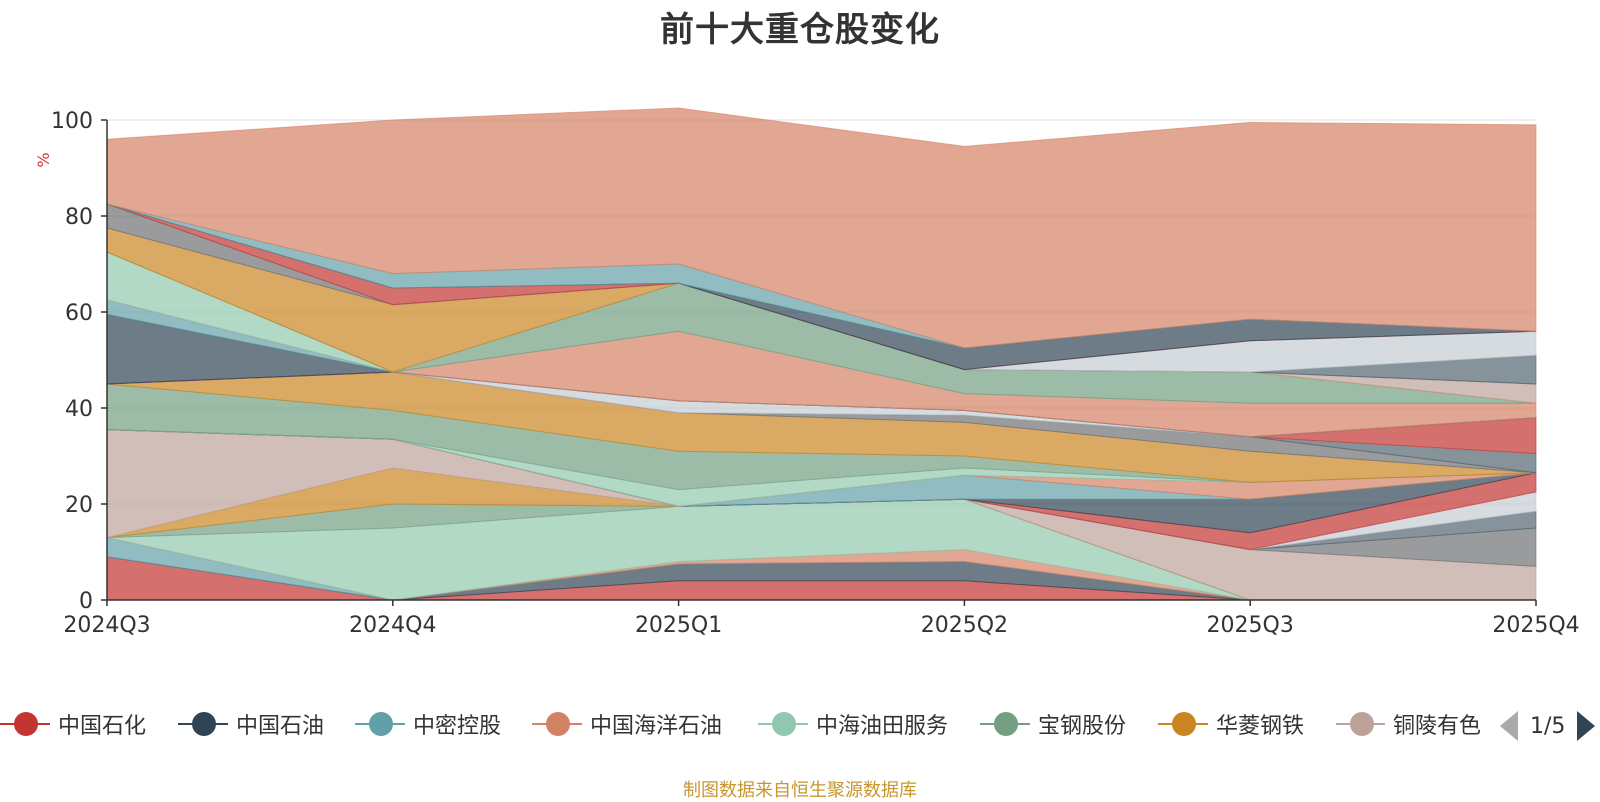 This screenshot has height=802, width=1600. I want to click on data-source-note: 制图数据来自恒生聚源数据库, so click(800, 790).